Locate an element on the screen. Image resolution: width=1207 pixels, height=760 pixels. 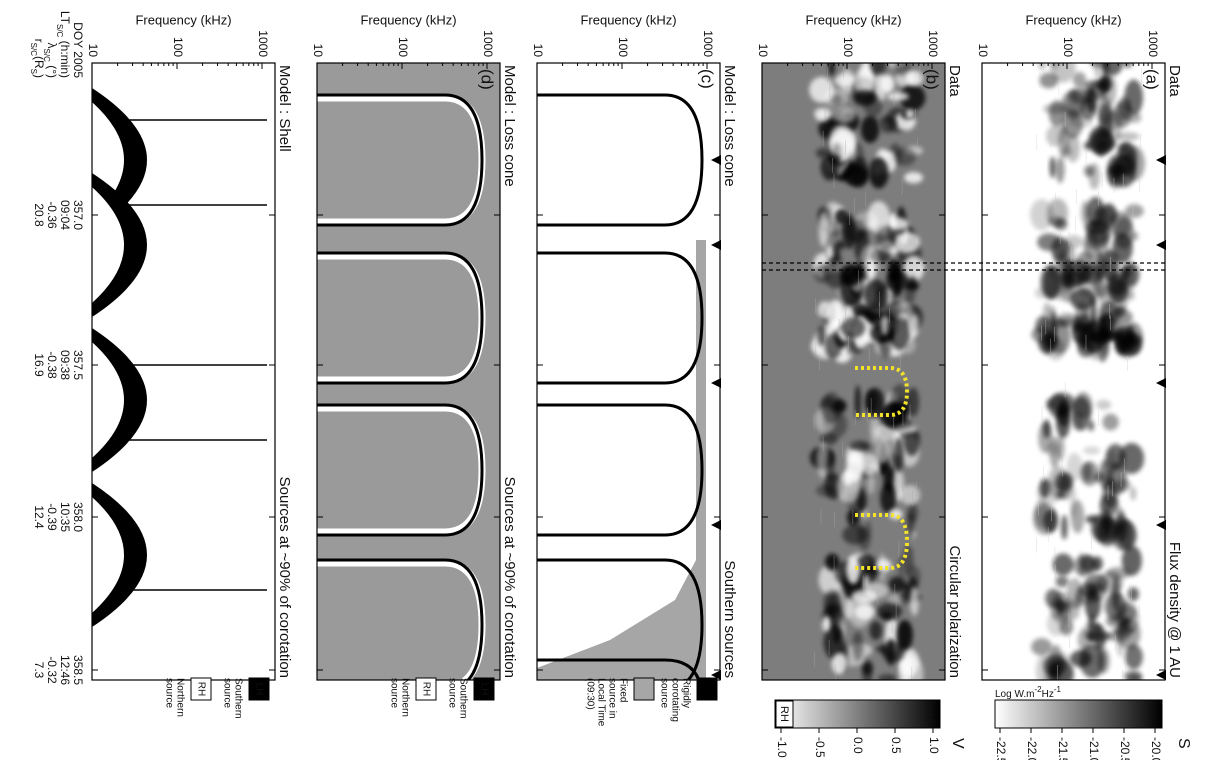
time-tick-label: -0.39 is located at coordinates (52, 517).